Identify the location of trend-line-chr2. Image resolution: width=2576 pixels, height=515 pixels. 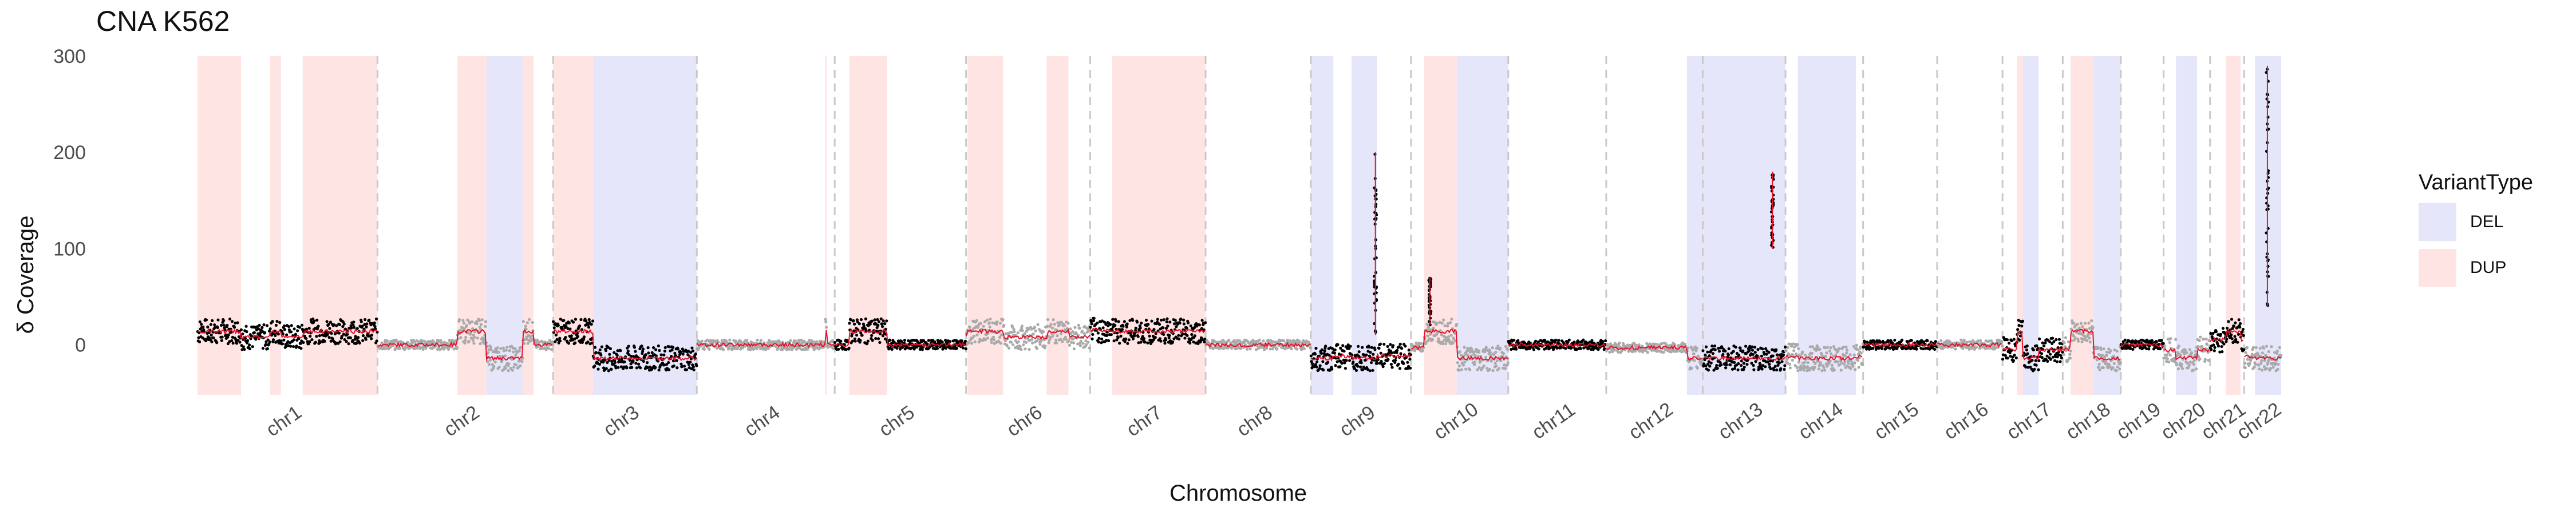
(464, 345).